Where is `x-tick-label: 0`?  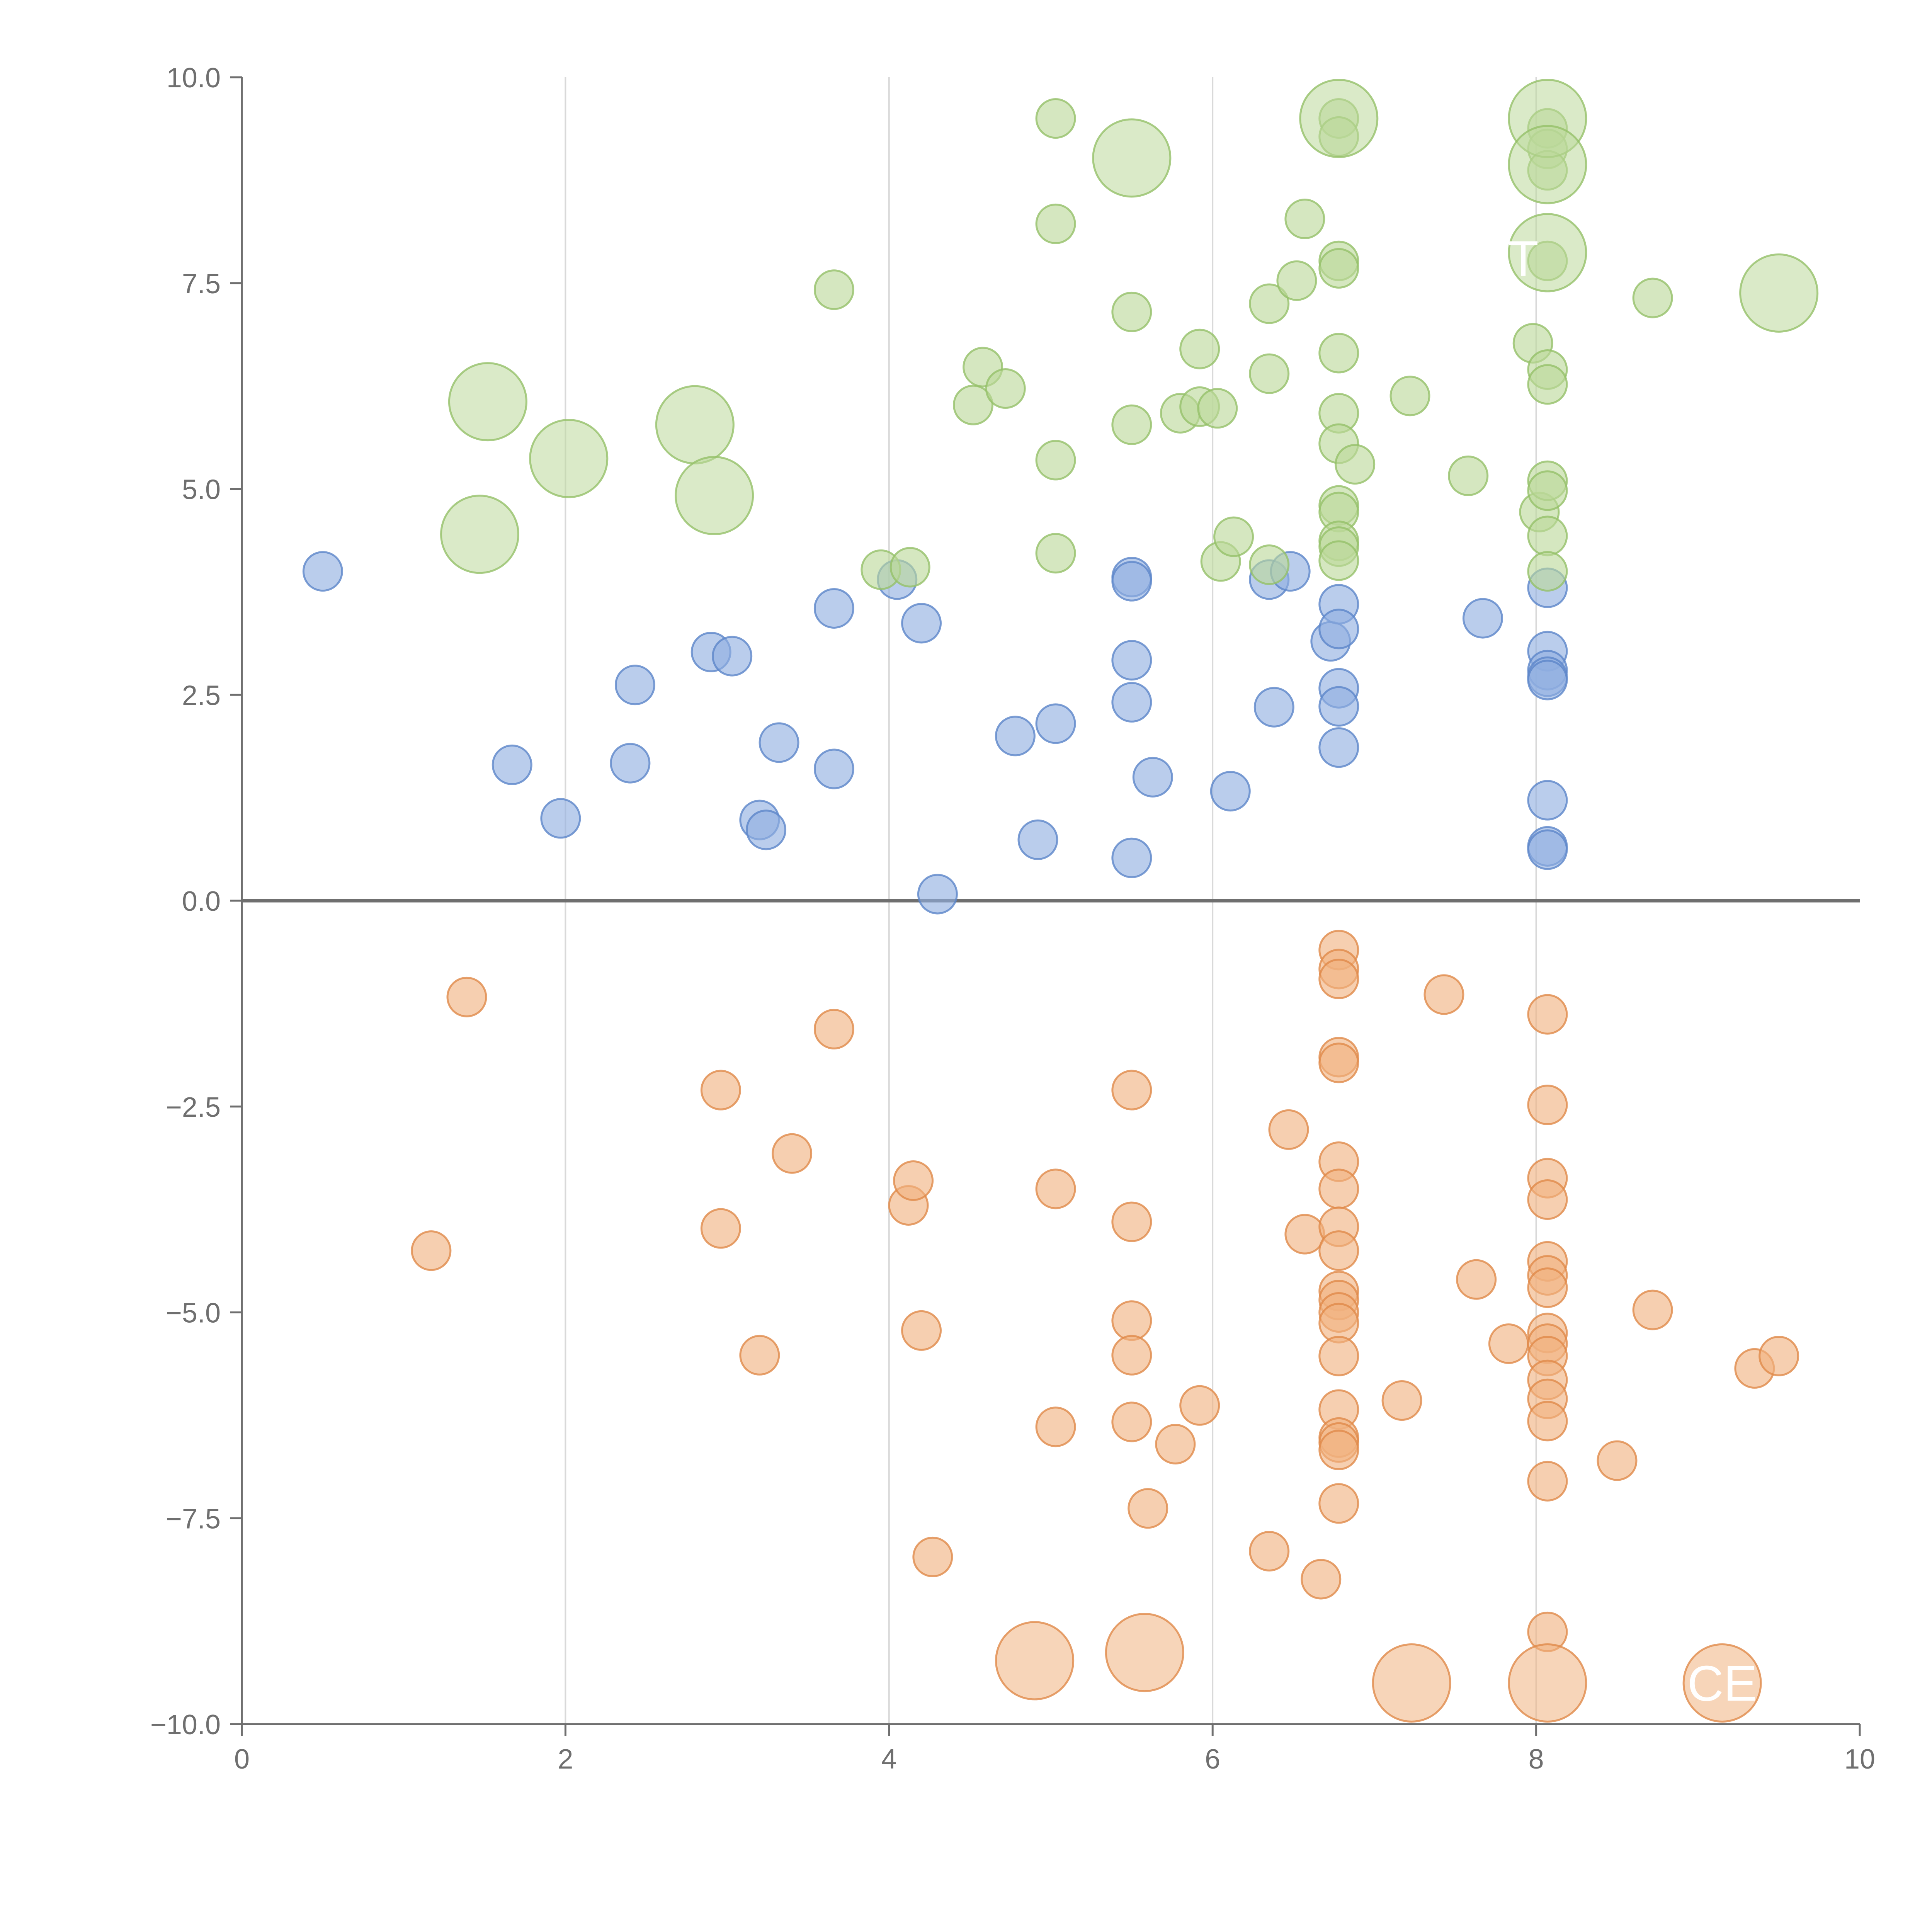 x-tick-label: 0 is located at coordinates (242, 1759).